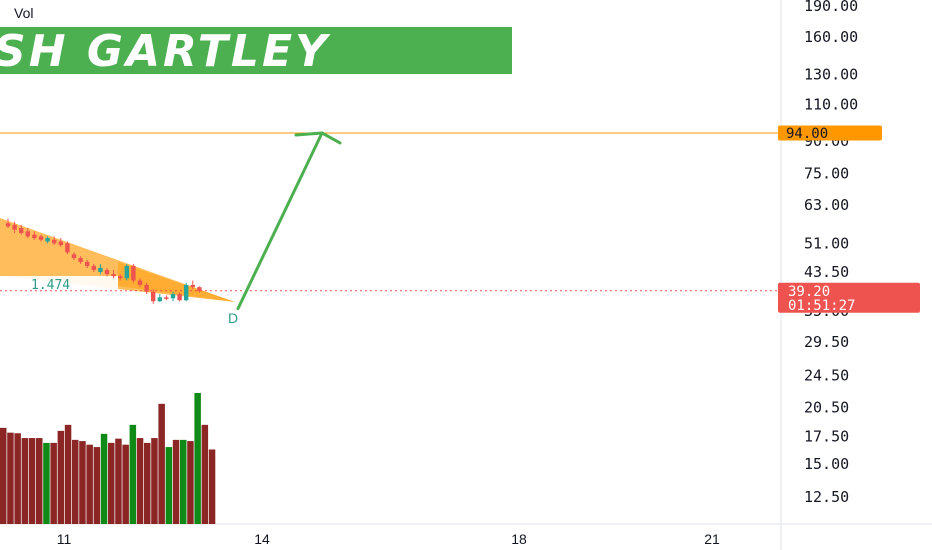  What do you see at coordinates (103, 261) in the screenshot?
I see `candlesticks` at bounding box center [103, 261].